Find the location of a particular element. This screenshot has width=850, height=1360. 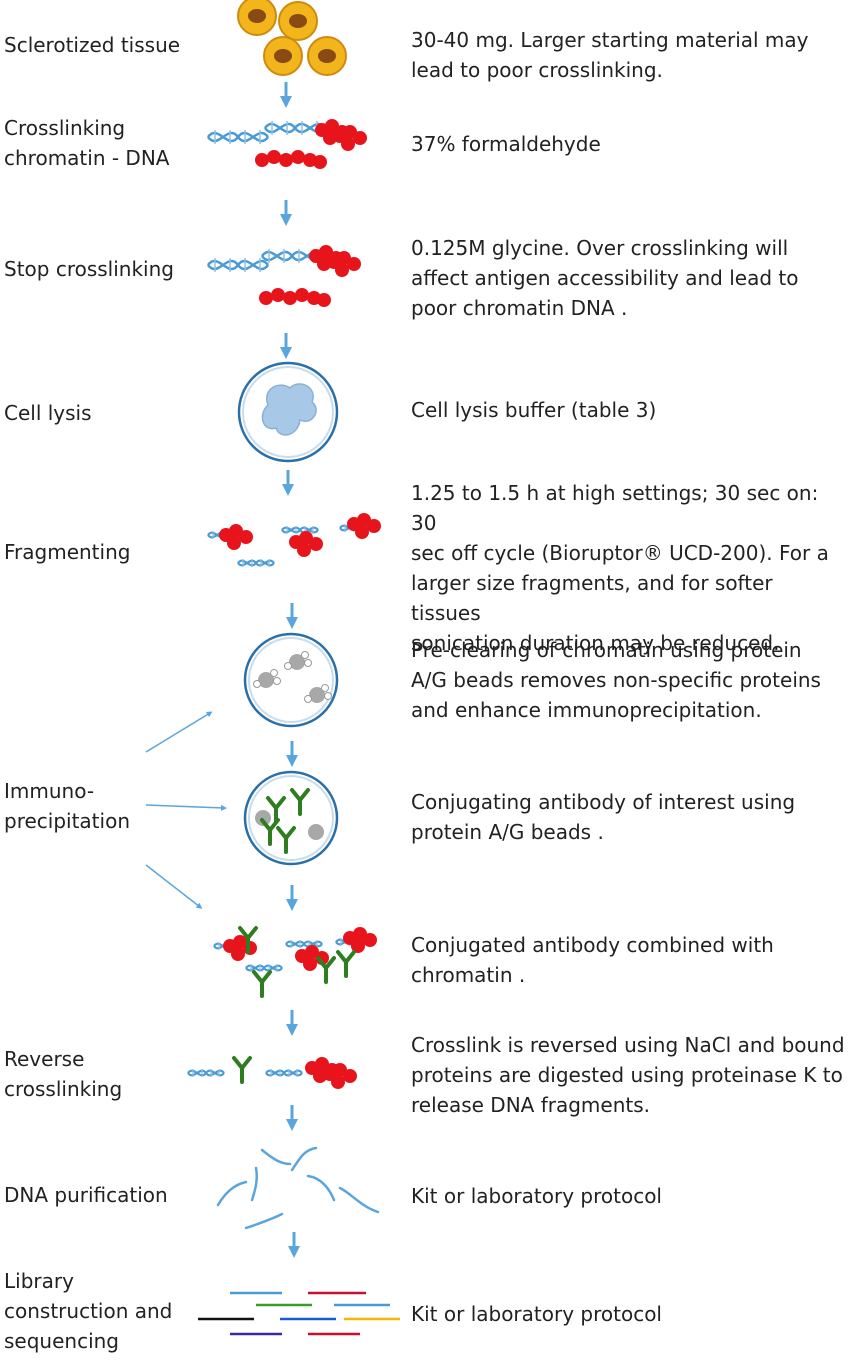

step-desc-crosslinking: 37% formaldehyde is located at coordinates (506, 144).